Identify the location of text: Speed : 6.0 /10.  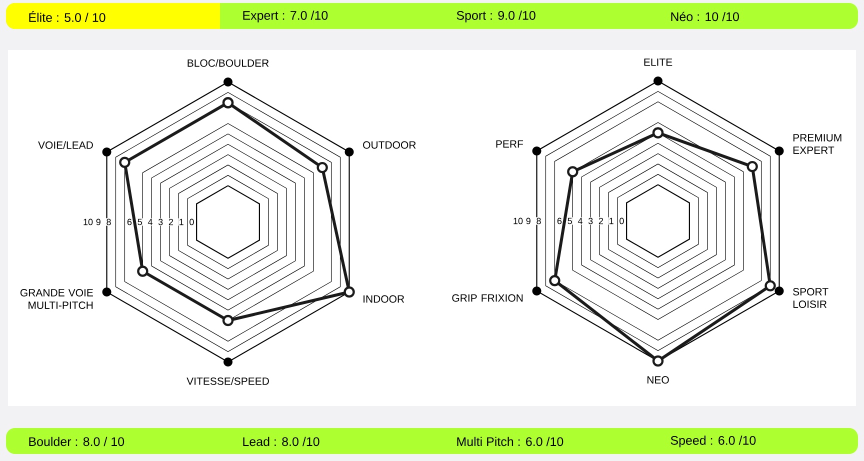
(713, 442).